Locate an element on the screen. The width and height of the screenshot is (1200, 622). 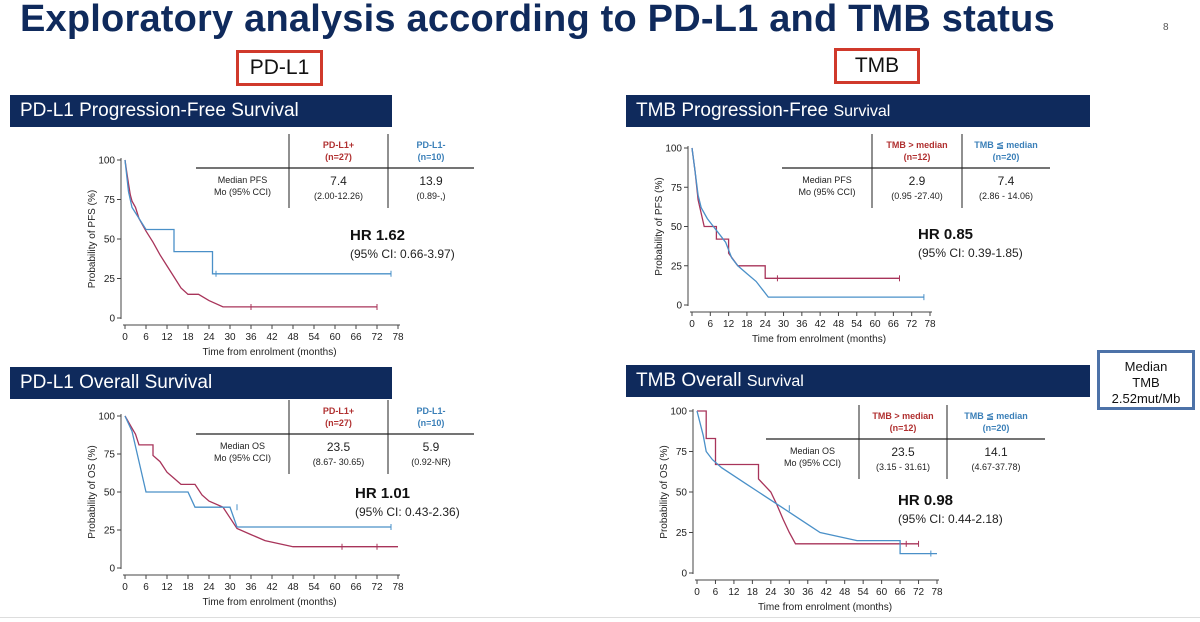
footer-rule is located at coordinates (600, 617).